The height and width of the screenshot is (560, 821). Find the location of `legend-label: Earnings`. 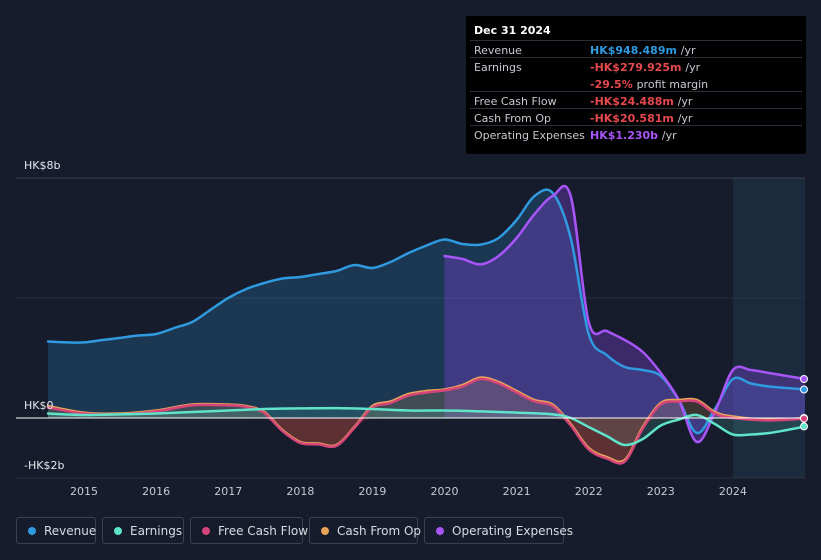

legend-label: Earnings is located at coordinates (156, 531).